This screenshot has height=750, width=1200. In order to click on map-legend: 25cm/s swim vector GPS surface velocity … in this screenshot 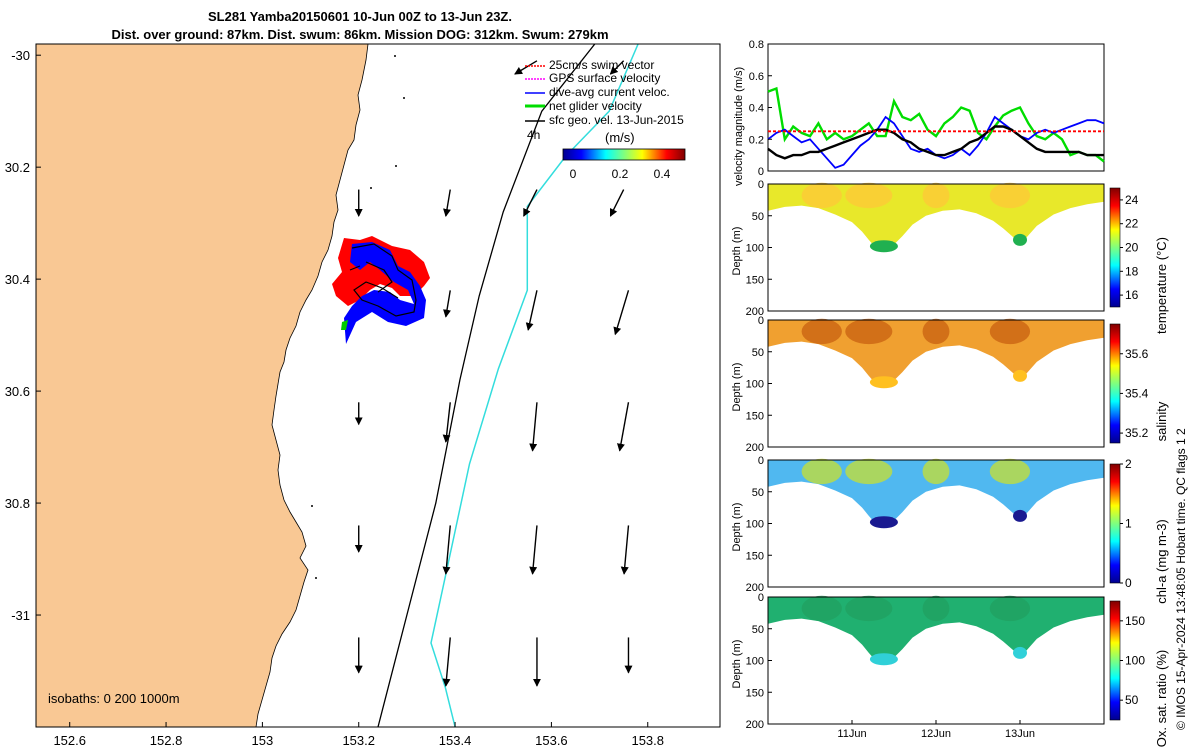, I will do `click(605, 119)`.